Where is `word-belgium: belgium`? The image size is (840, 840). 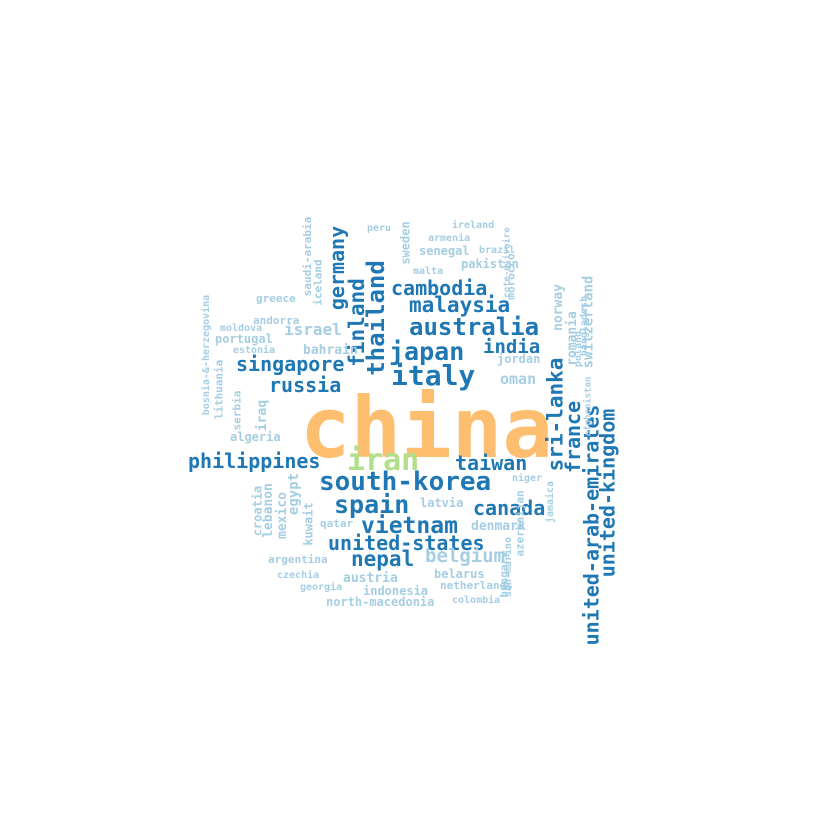
word-belgium: belgium is located at coordinates (465, 556).